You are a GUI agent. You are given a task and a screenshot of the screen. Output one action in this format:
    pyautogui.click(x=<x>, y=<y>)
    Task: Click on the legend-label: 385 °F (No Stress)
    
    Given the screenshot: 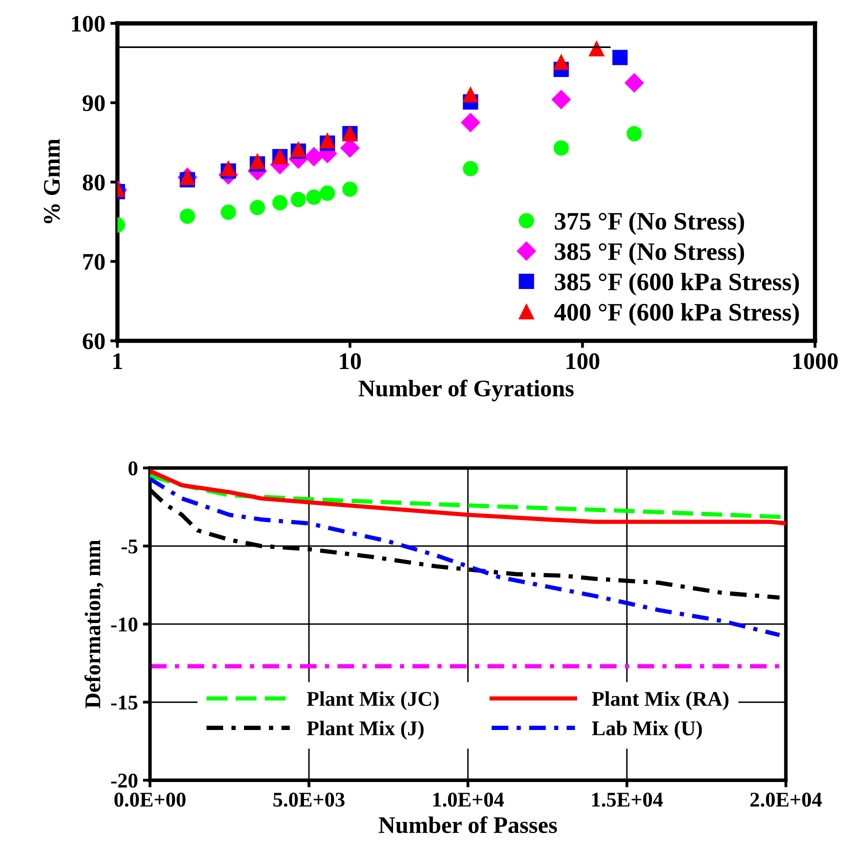 What is the action you would take?
    pyautogui.click(x=649, y=254)
    